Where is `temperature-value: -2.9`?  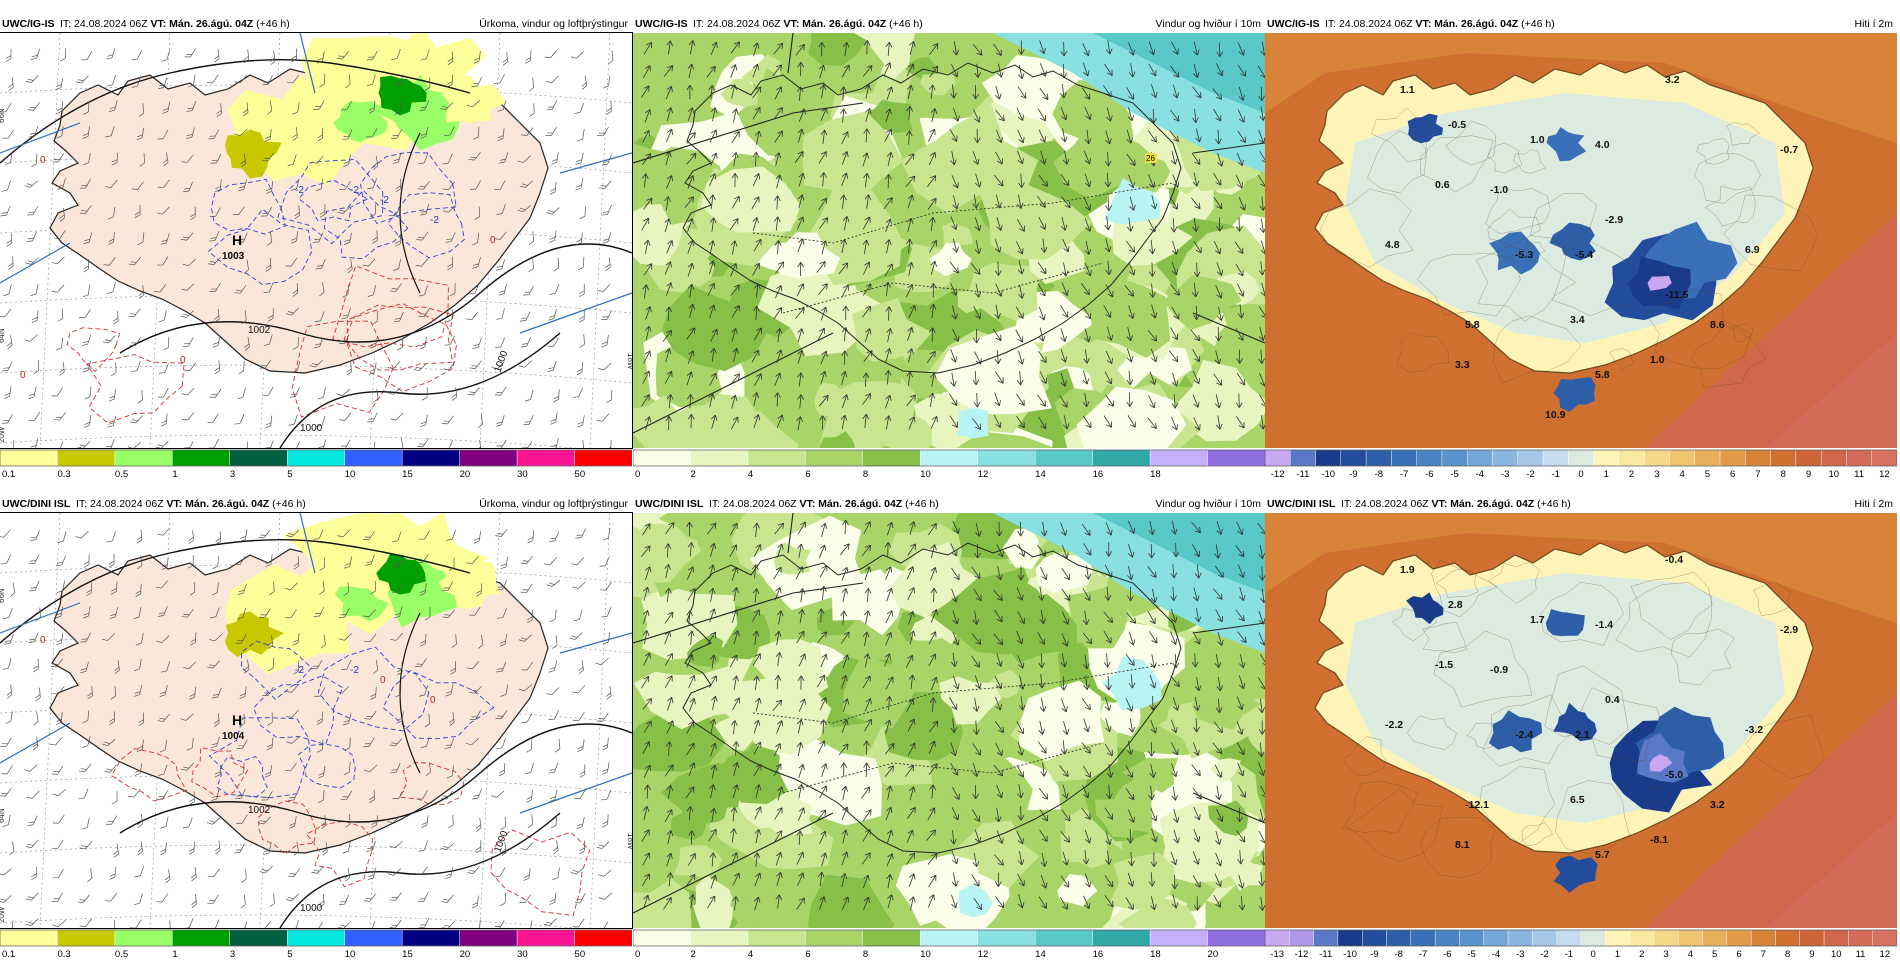 temperature-value: -2.9 is located at coordinates (1789, 630).